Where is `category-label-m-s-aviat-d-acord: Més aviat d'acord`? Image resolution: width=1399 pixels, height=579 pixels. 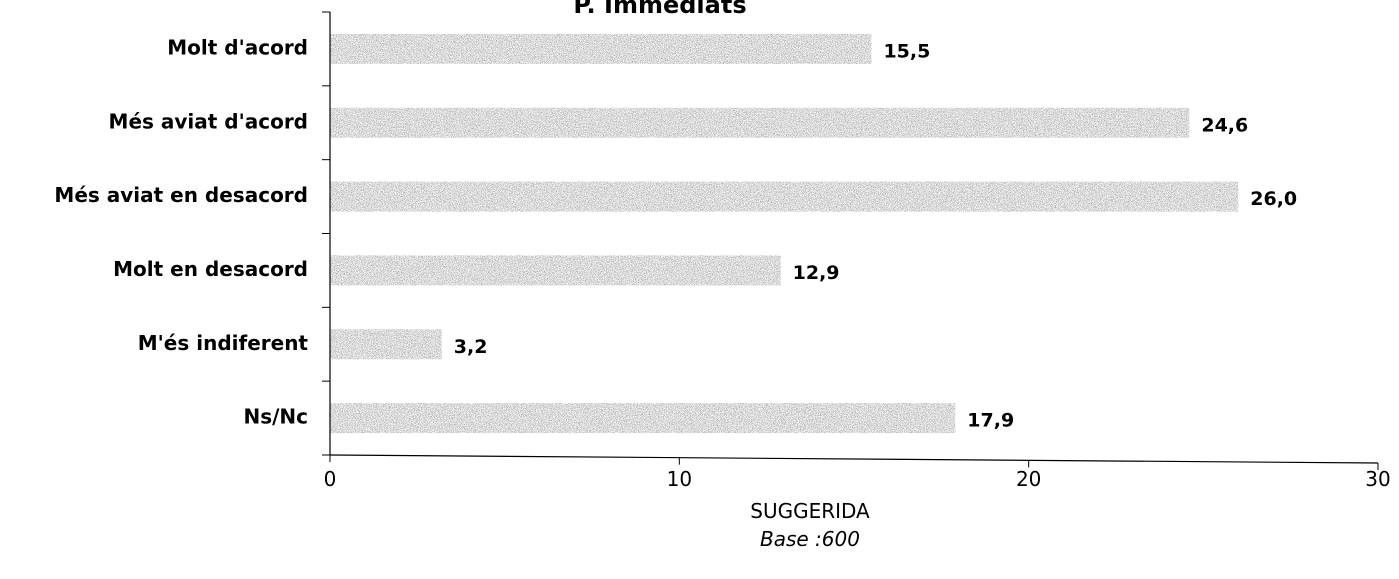 category-label-m-s-aviat-d-acord: Més aviat d'acord is located at coordinates (208, 121).